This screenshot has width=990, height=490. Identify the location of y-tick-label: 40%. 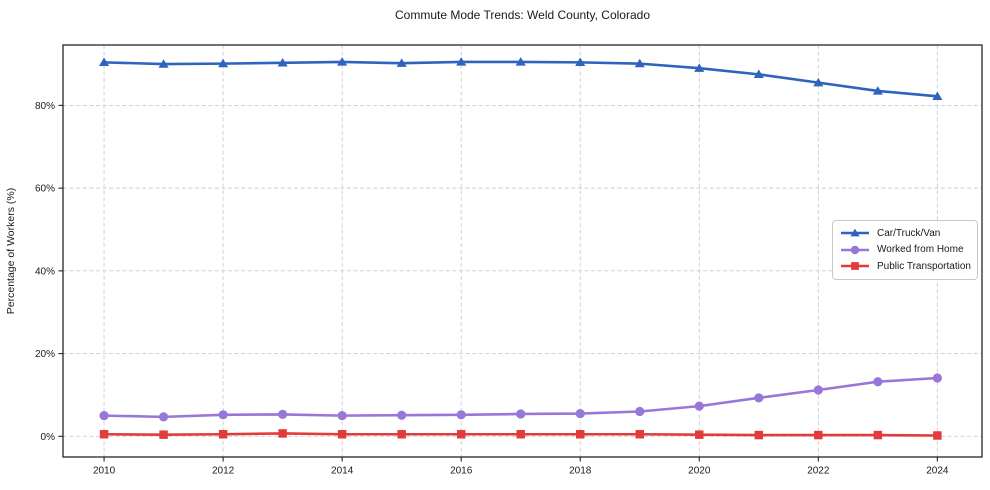
(45, 271).